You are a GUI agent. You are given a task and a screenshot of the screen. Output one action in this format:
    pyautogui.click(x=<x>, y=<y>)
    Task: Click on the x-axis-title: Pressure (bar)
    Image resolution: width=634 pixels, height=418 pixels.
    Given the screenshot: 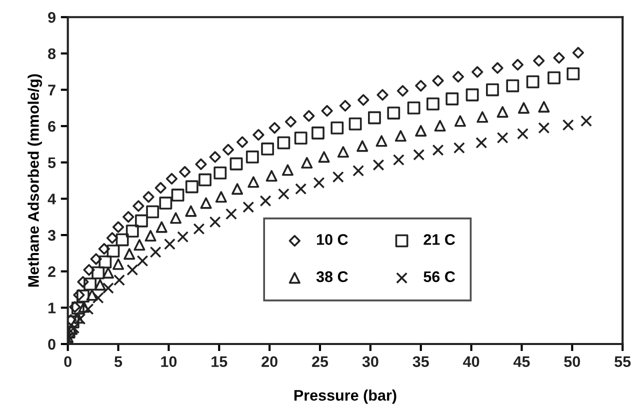 What is the action you would take?
    pyautogui.click(x=345, y=397)
    